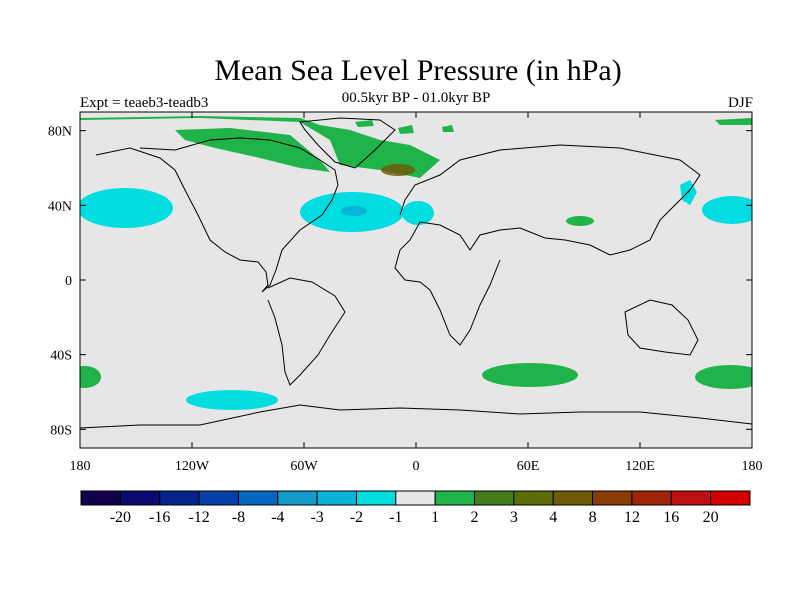 The width and height of the screenshot is (800, 600). Describe the element at coordinates (733, 121) in the screenshot. I see `arctic-patch-far-east` at that location.